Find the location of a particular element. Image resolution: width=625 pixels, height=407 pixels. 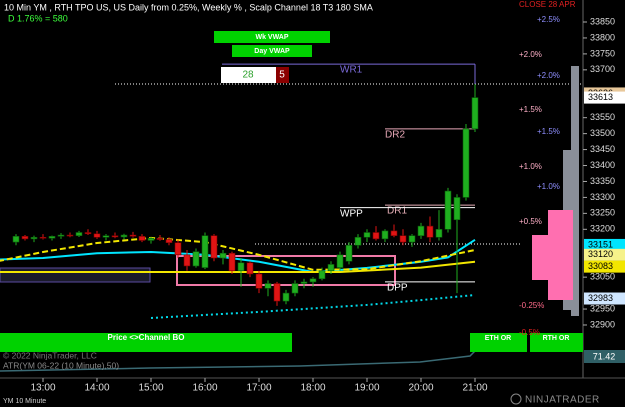

button-label: Day VWAP is located at coordinates (272, 51).